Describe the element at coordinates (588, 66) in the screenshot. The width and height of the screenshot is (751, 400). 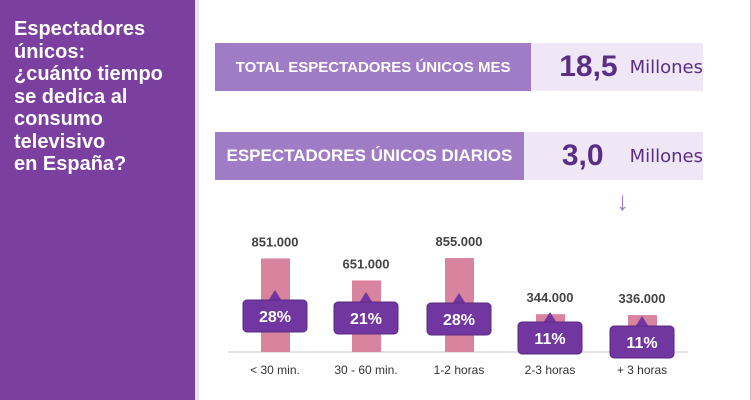
I see `stat-value: 18,5` at that location.